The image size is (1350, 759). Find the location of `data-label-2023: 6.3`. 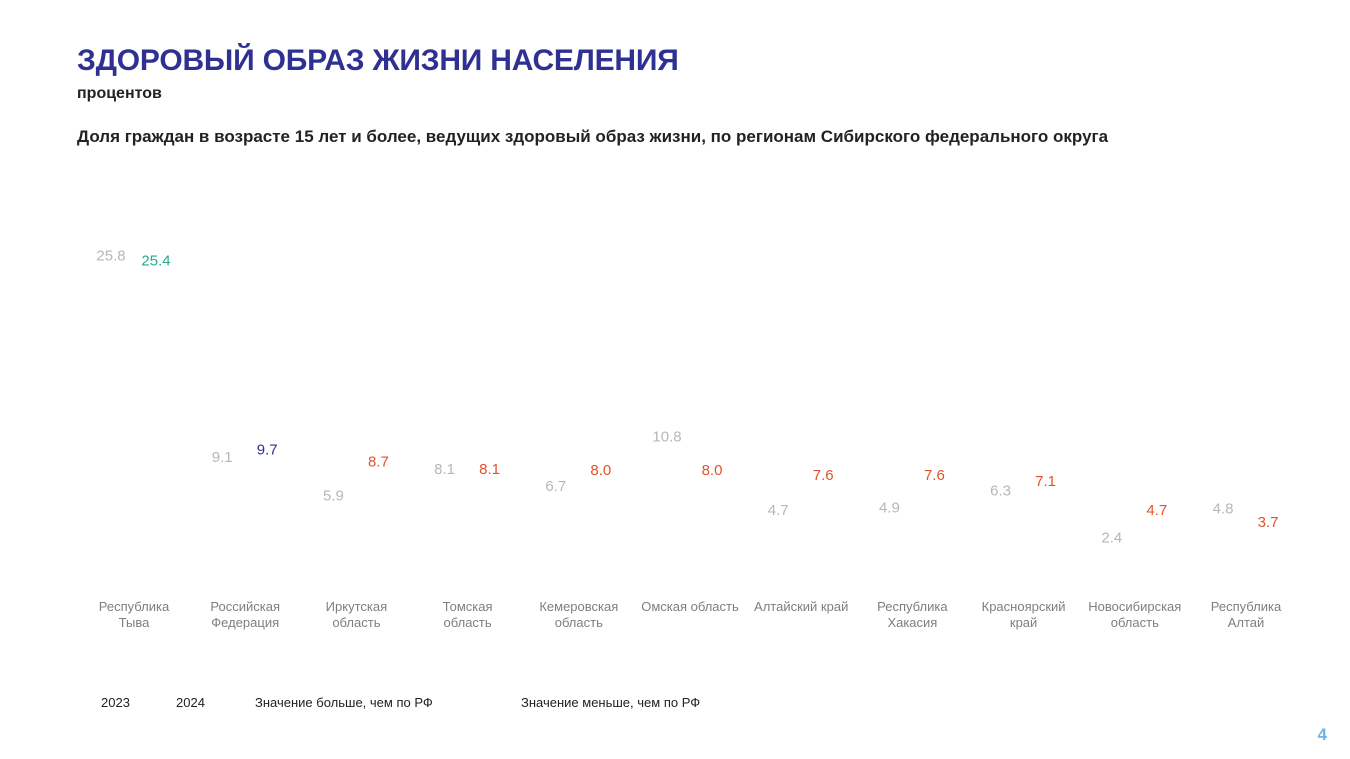

data-label-2023: 6.3 is located at coordinates (1000, 491).